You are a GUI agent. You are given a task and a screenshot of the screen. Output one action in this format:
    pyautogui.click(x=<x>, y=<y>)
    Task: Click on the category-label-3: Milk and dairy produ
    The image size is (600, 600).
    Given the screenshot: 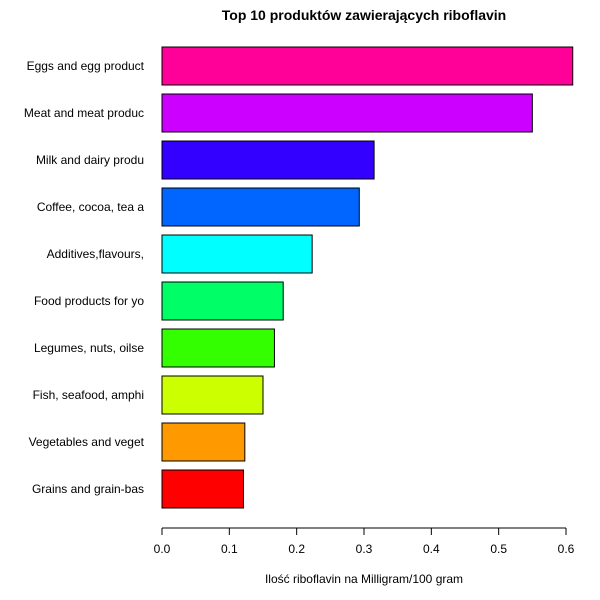 What is the action you would take?
    pyautogui.click(x=90, y=160)
    